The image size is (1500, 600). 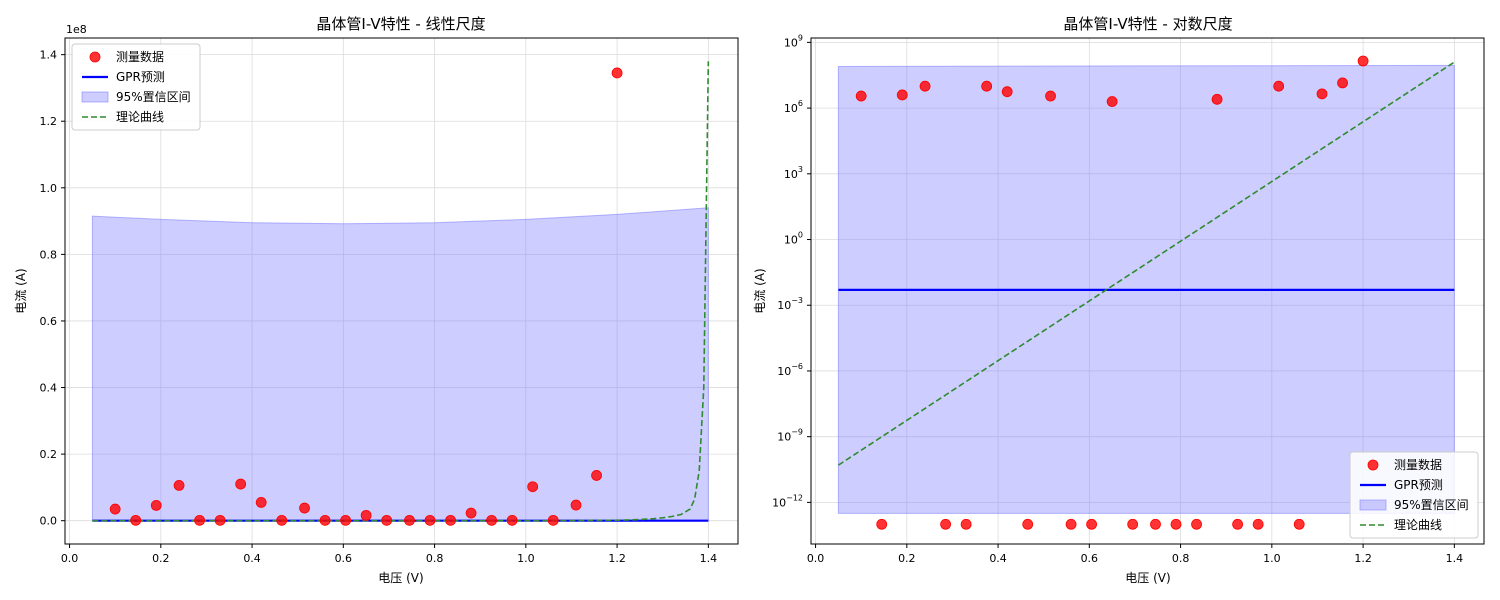 What do you see at coordinates (790, 304) in the screenshot?
I see `y-tick-label: 10⁻³` at bounding box center [790, 304].